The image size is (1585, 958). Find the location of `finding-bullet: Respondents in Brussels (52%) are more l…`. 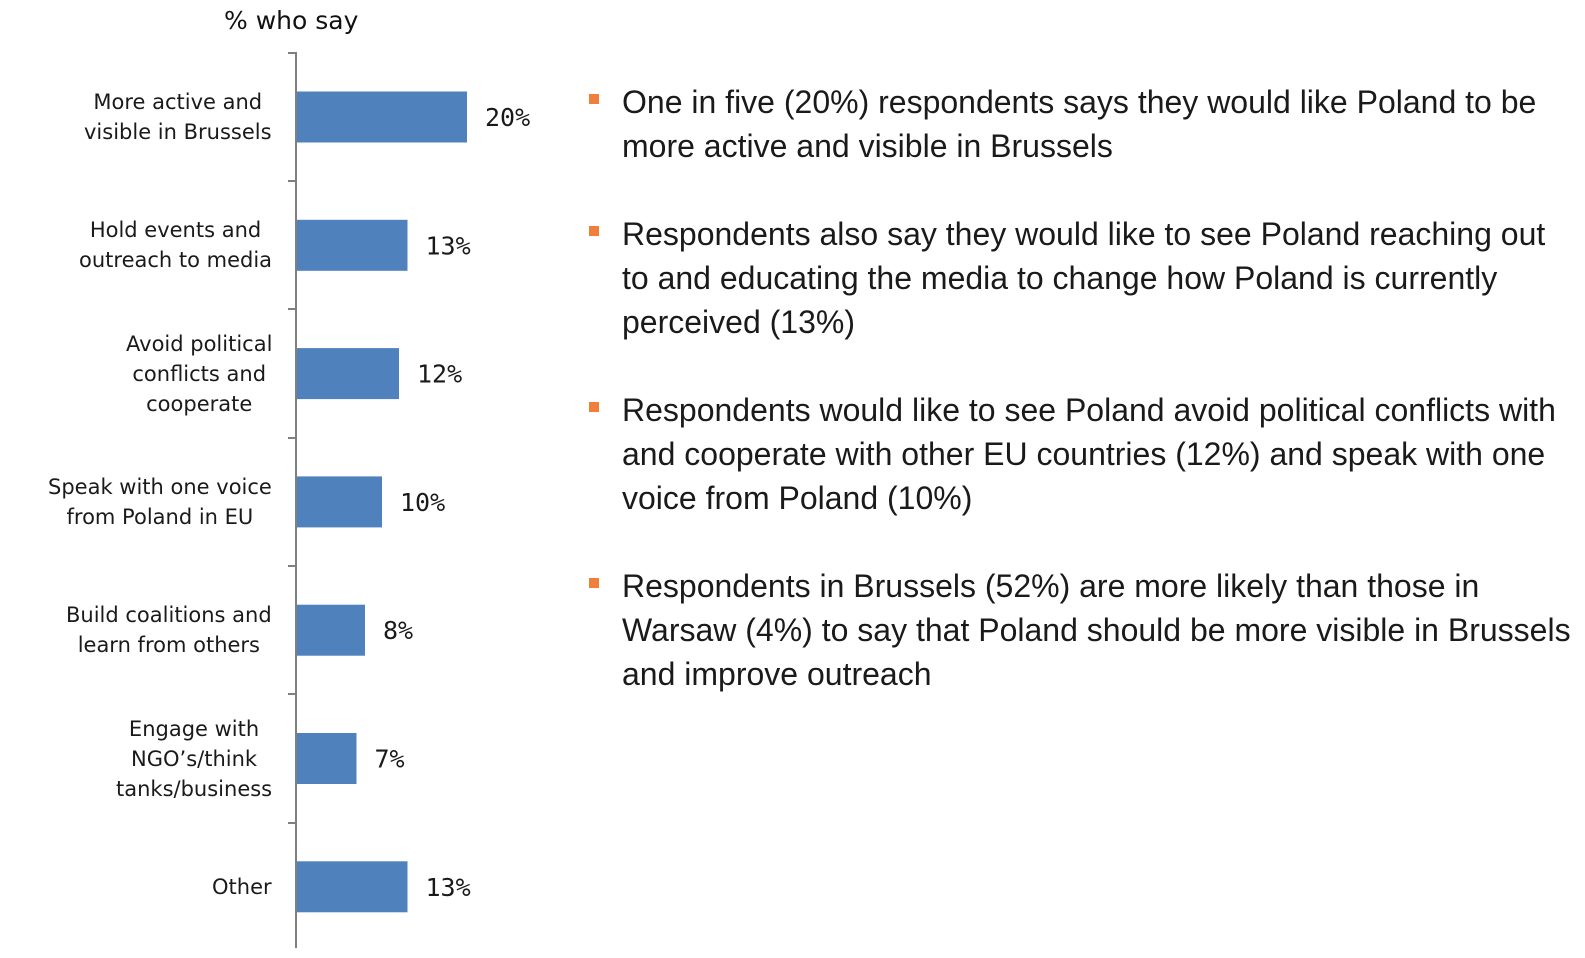

finding-bullet: Respondents in Brussels (52%) are more l… is located at coordinates (1080, 630).